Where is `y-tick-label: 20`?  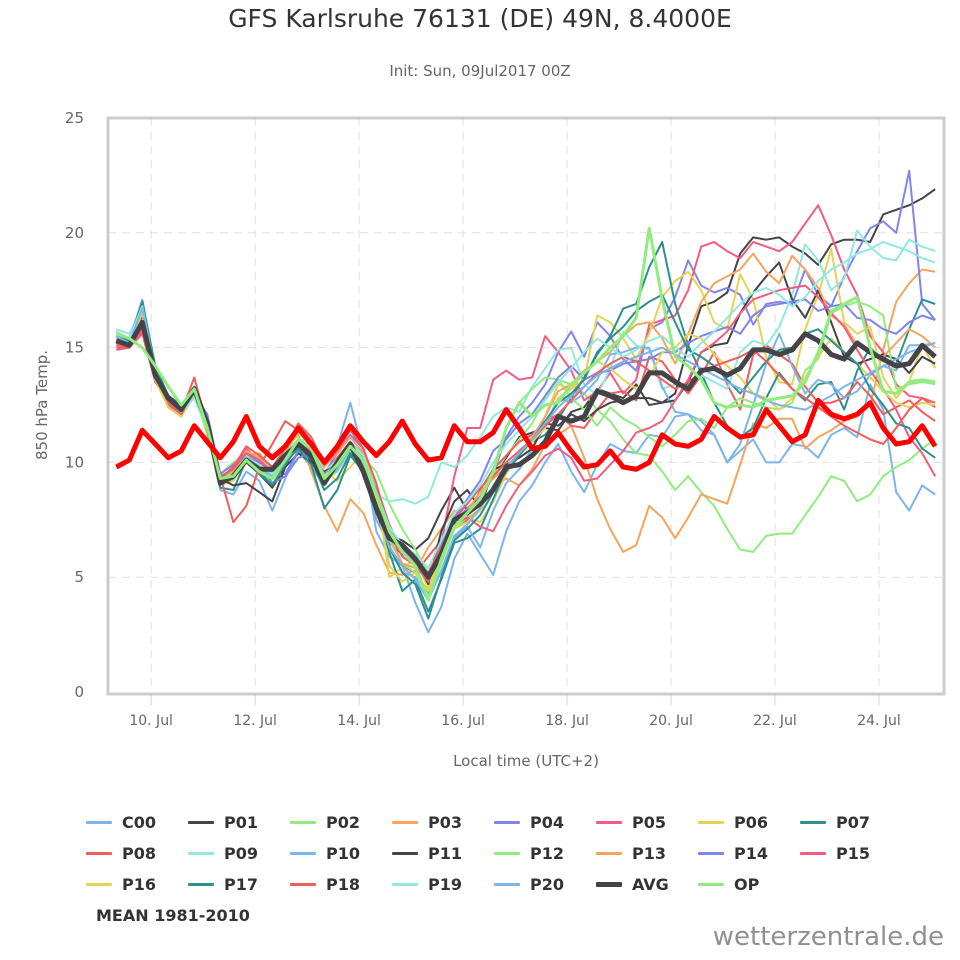
y-tick-label: 20 is located at coordinates (74, 233).